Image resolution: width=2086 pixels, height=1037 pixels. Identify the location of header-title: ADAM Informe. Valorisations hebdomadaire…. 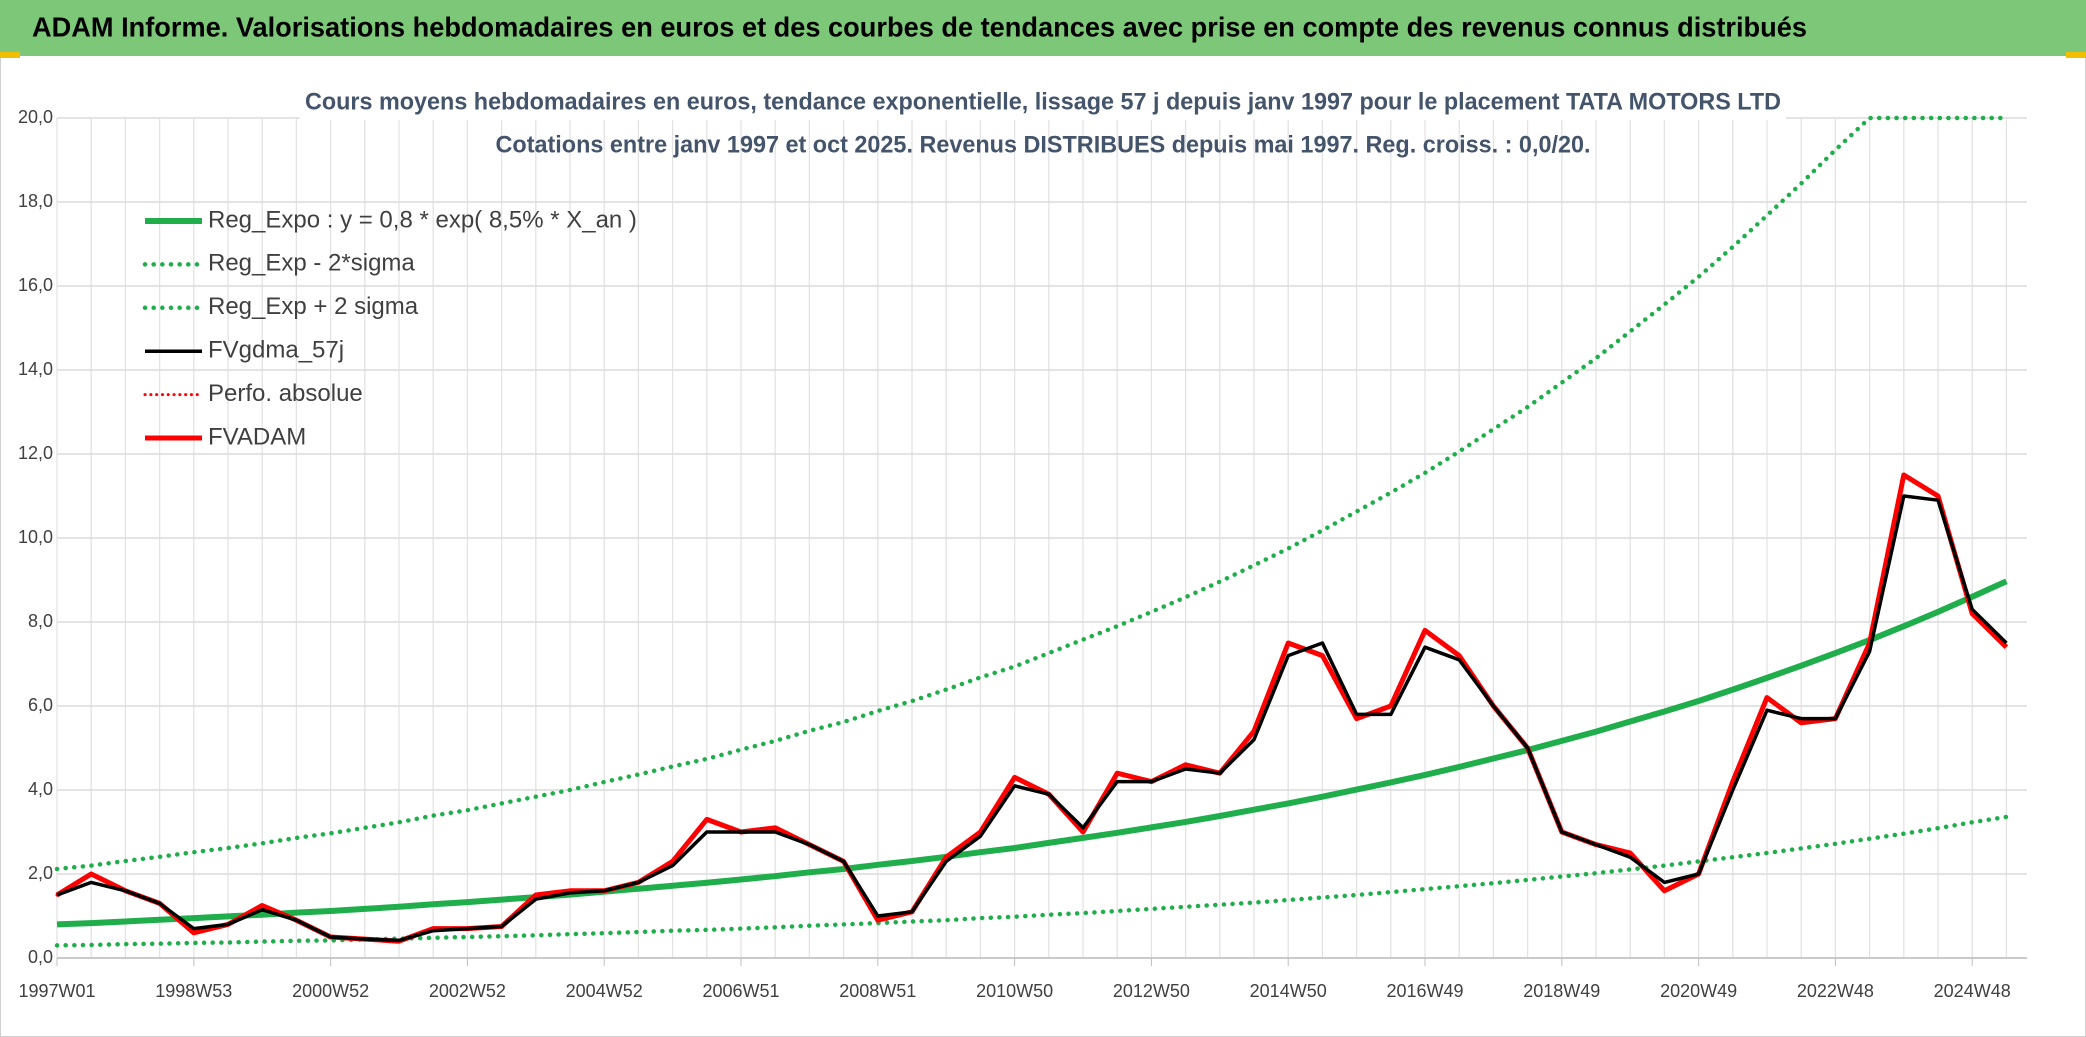
(919, 26).